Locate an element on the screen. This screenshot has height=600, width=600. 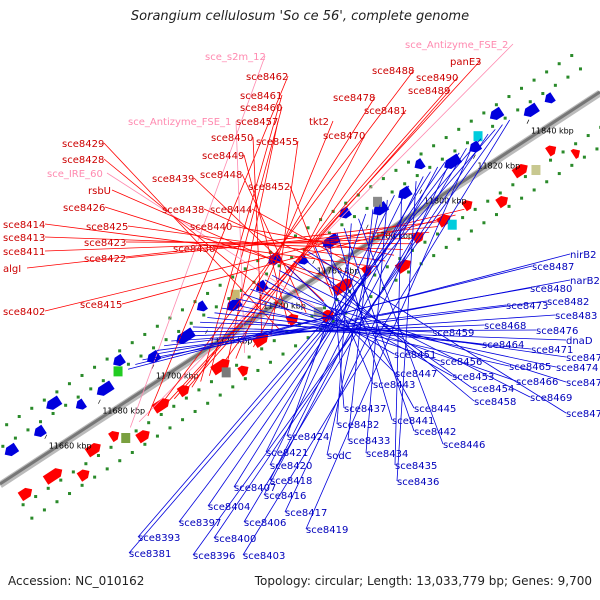
top-gene-label: sce8411 is located at coordinates (24, 252).